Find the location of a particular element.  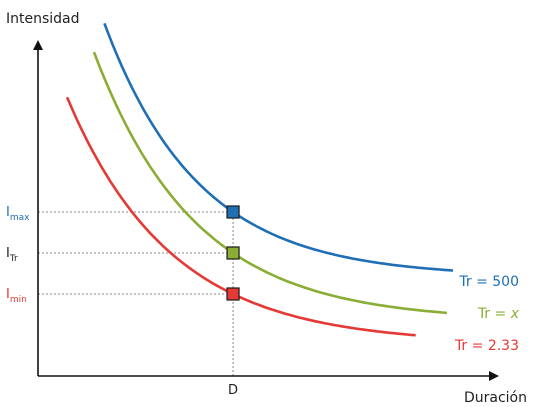

series-label-2: Tr = x is located at coordinates (498, 314).